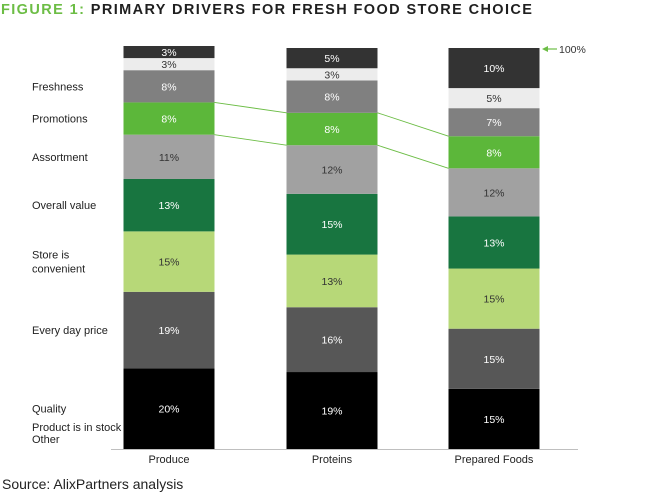 The height and width of the screenshot is (499, 650). I want to click on bar-produce-other, so click(169, 52).